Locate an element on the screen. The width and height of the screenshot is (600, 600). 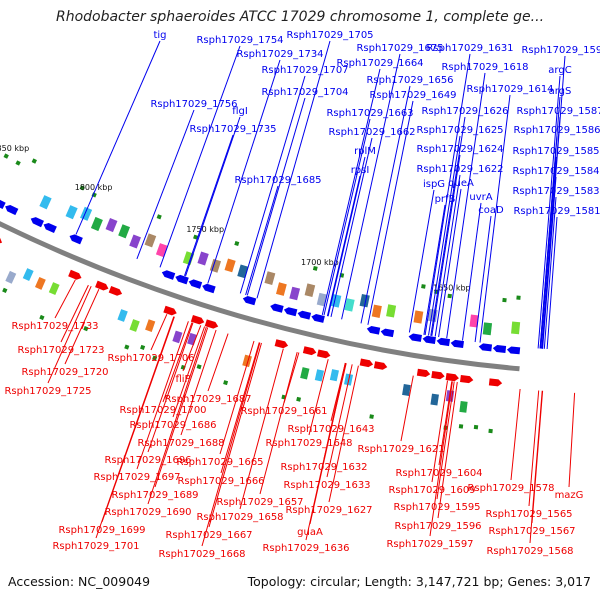
reverse-gene-label: Rsph17029_1578 is located at coordinates (510, 488).